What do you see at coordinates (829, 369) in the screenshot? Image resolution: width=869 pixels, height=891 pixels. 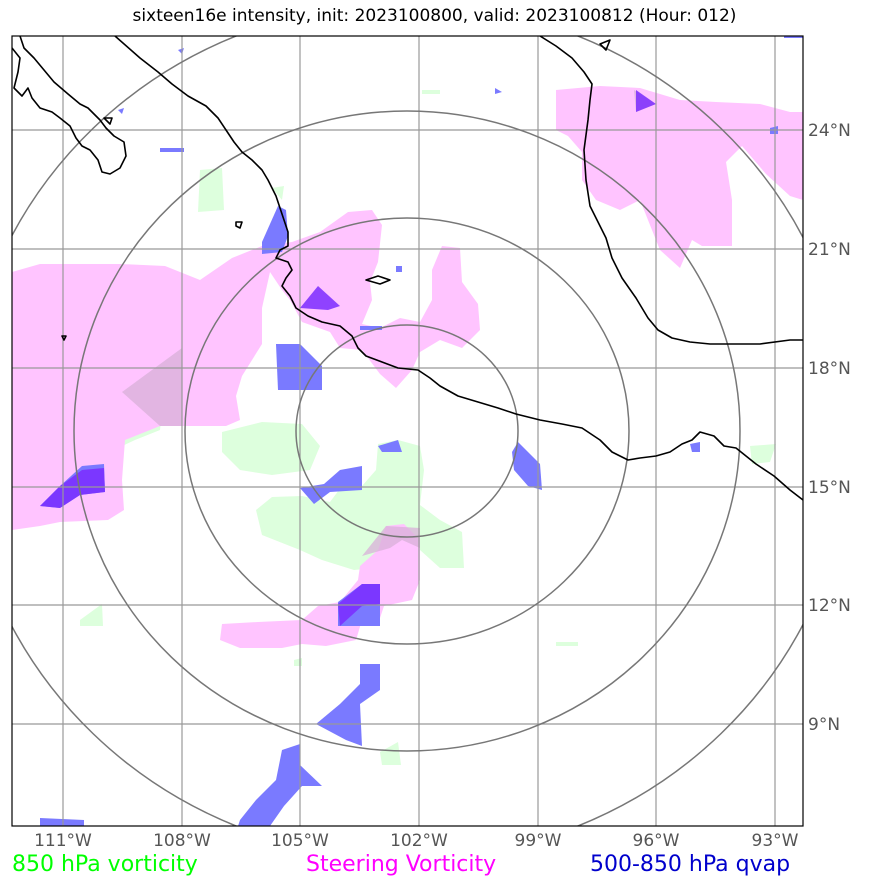 I see `lat-tick-label: 18°N` at bounding box center [829, 369].